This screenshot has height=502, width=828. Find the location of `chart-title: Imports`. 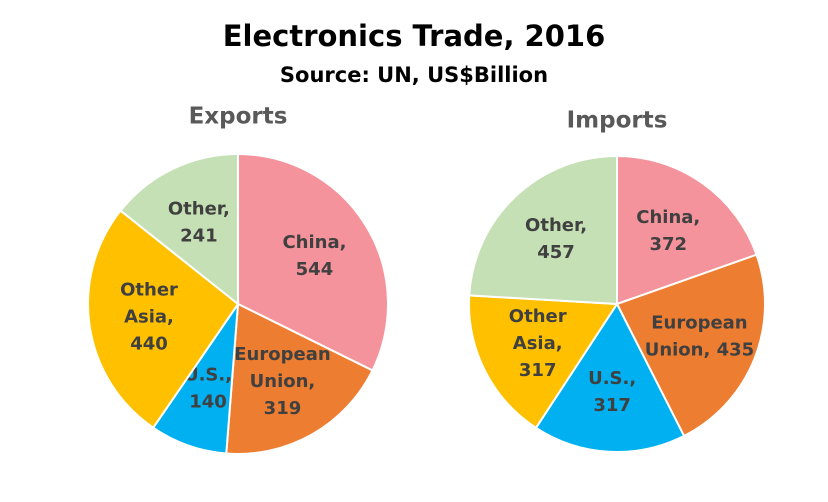

chart-title: Imports is located at coordinates (617, 121).